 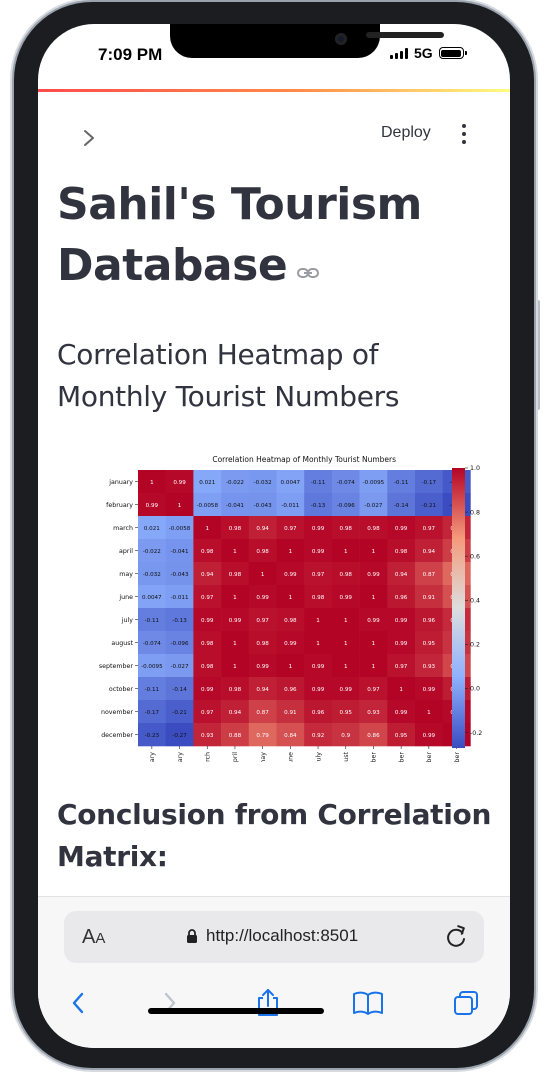 What do you see at coordinates (152, 529) in the screenshot?
I see `heatmap-cell-label: 0.021` at bounding box center [152, 529].